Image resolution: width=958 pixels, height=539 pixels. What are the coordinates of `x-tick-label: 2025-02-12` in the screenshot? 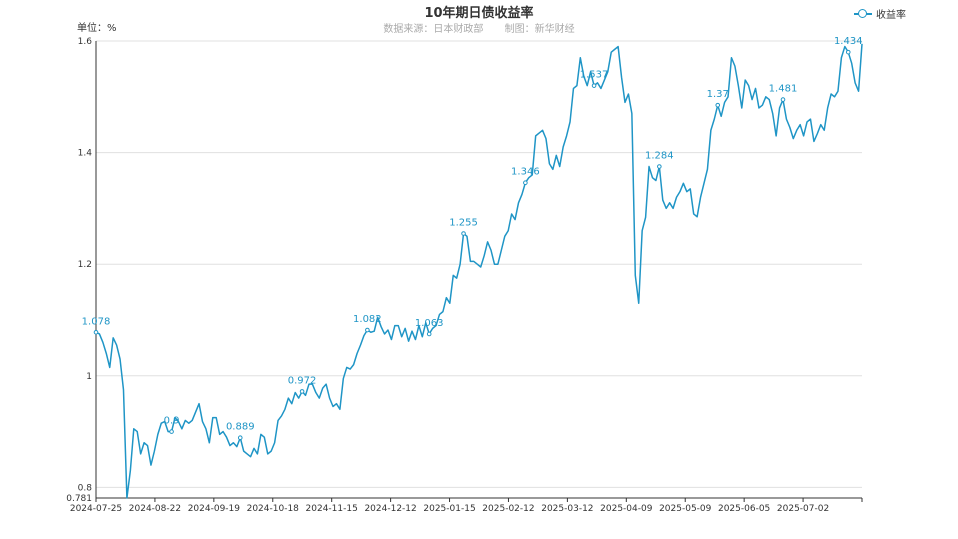 It's located at (508, 509).